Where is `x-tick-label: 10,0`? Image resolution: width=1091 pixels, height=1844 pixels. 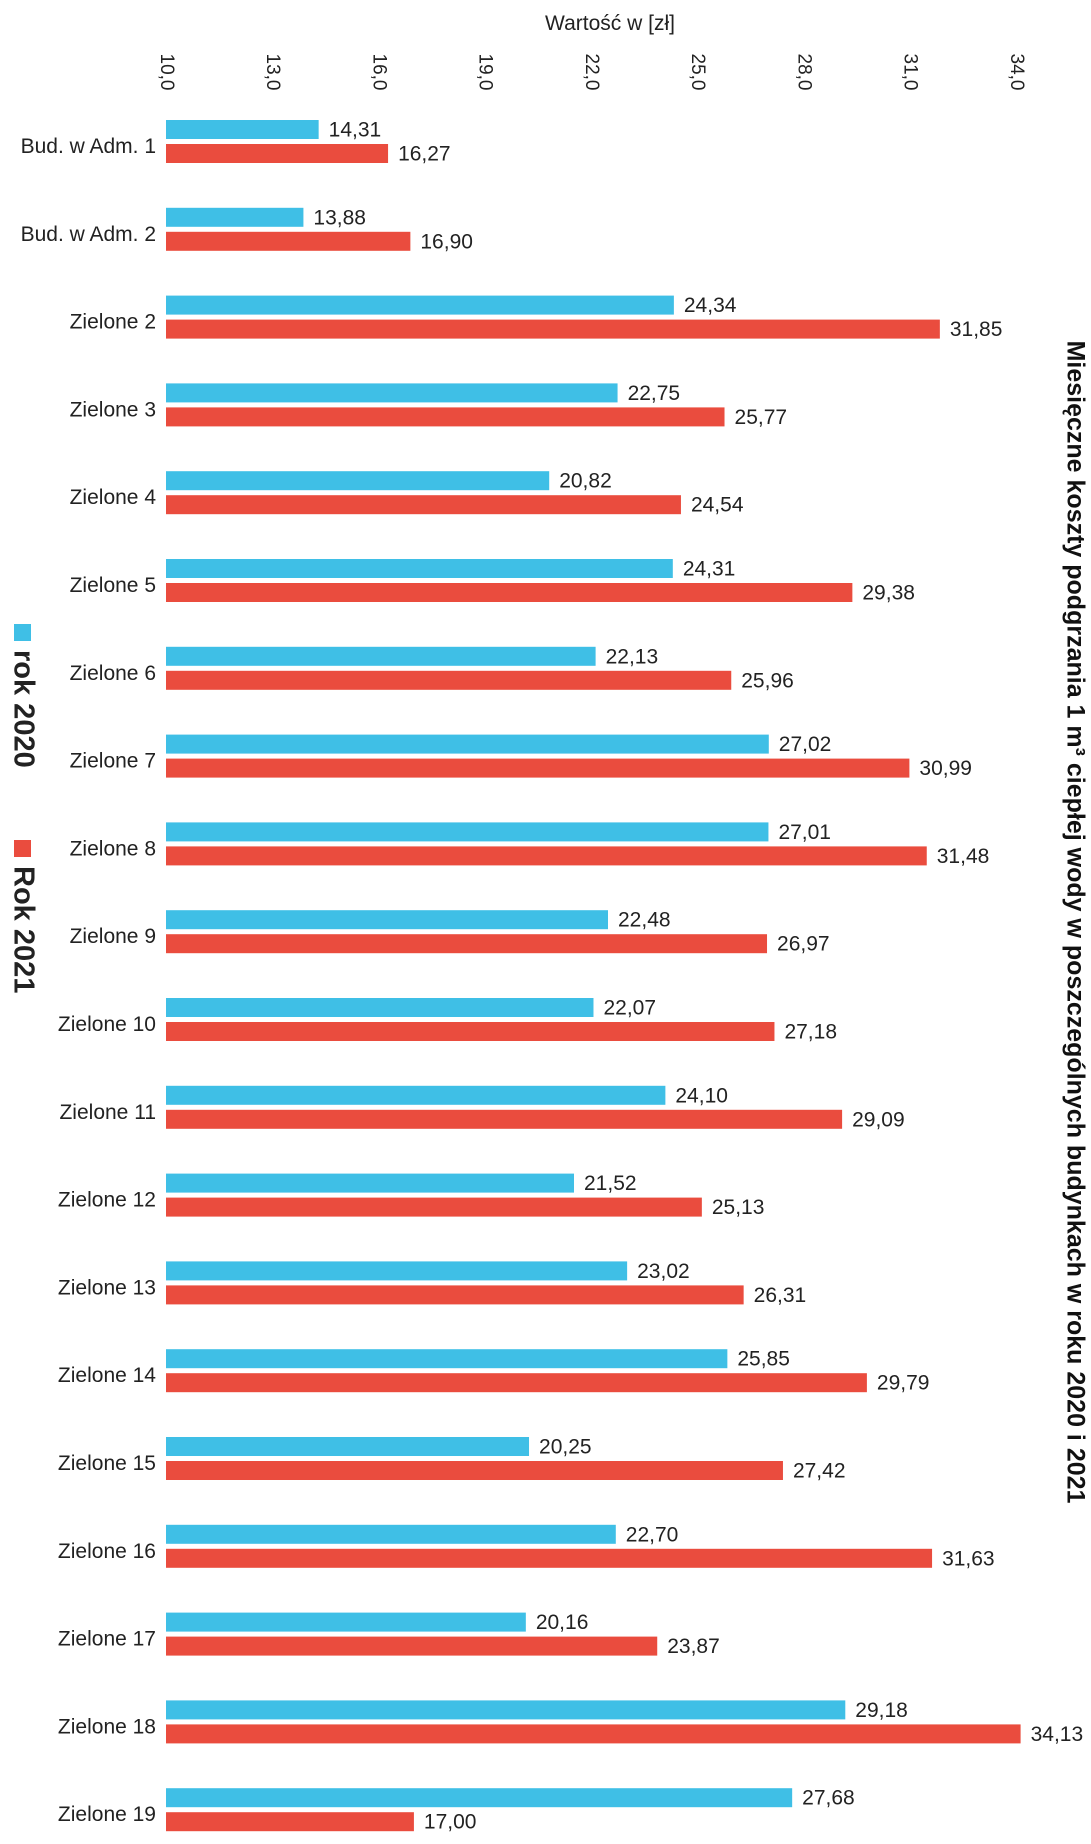 x-tick-label: 10,0 is located at coordinates (166, 72).